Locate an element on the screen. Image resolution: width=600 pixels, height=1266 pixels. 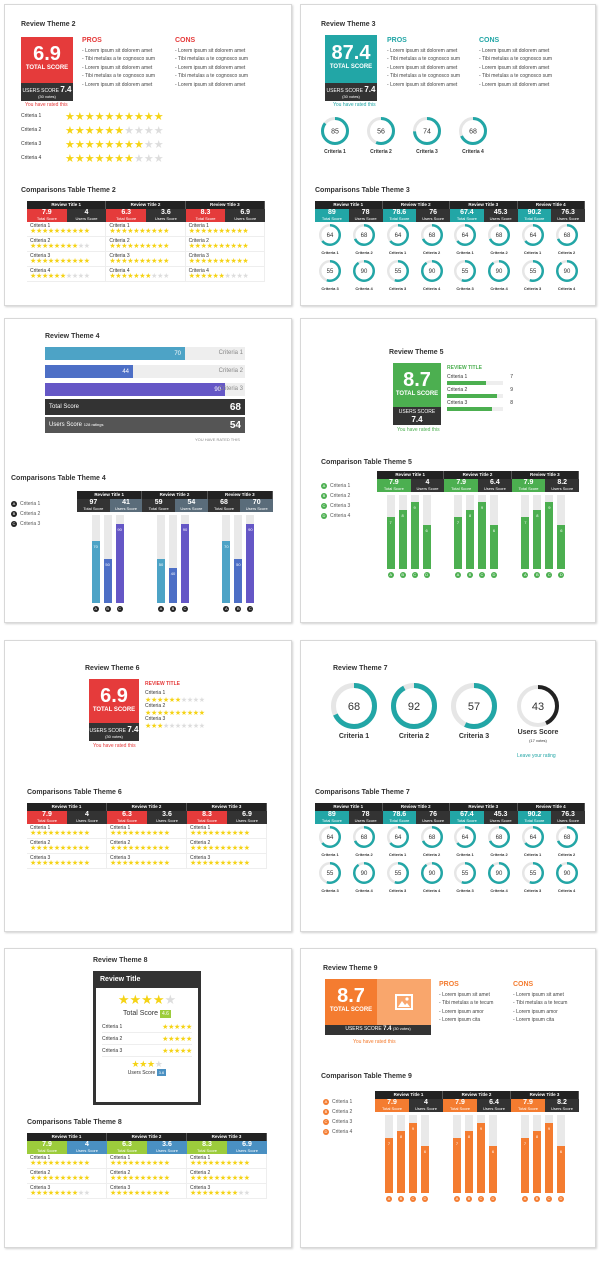
score-ring: 43 is located at coordinates (538, 707).